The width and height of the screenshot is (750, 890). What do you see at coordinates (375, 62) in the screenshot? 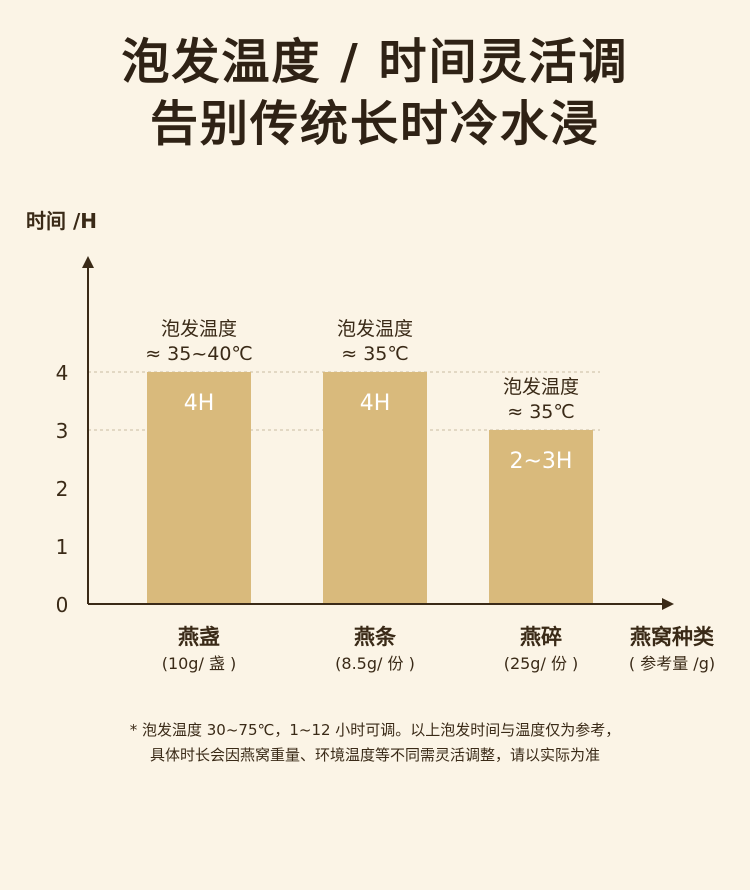
I see `title-line-1: 泡发温度 / 时间灵活调` at bounding box center [375, 62].